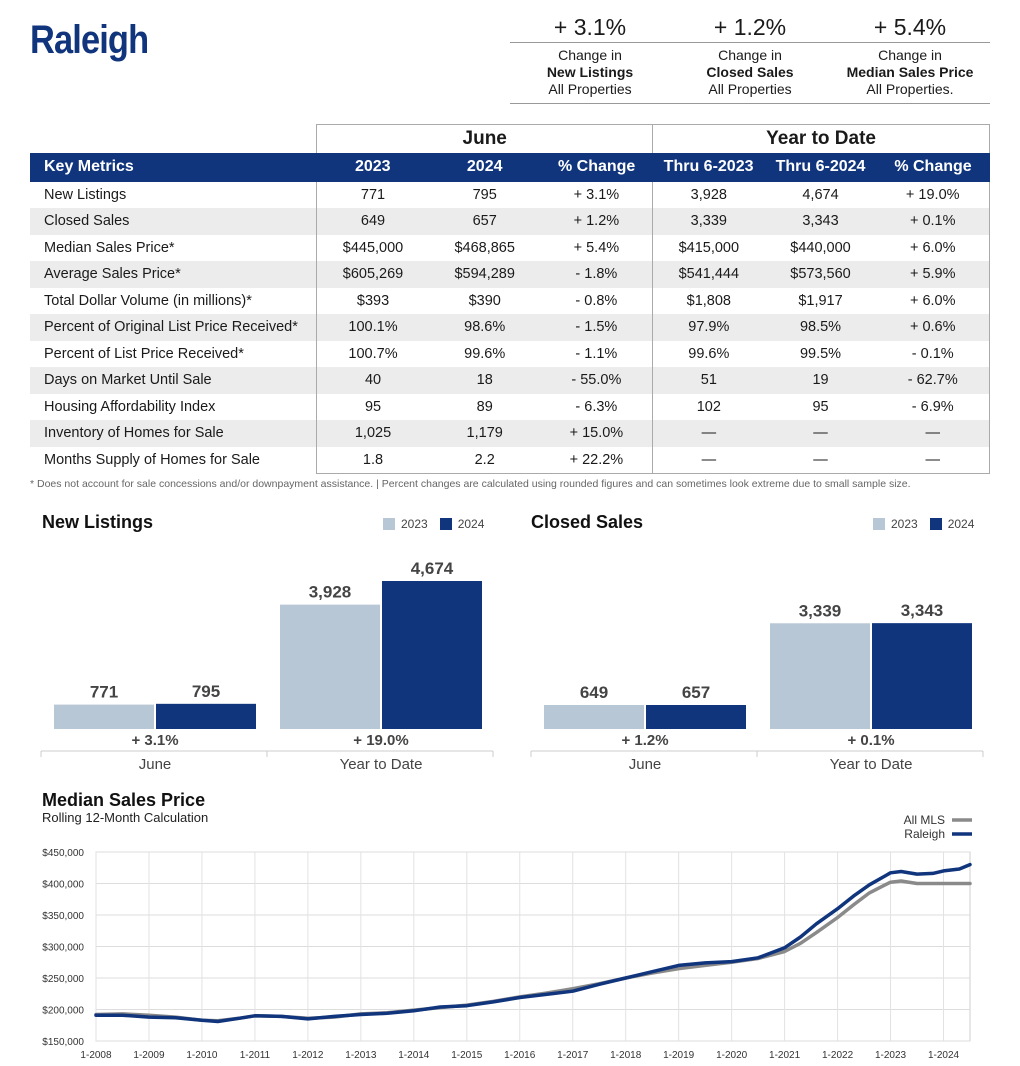  What do you see at coordinates (485, 138) in the screenshot?
I see `group-june: June` at bounding box center [485, 138].